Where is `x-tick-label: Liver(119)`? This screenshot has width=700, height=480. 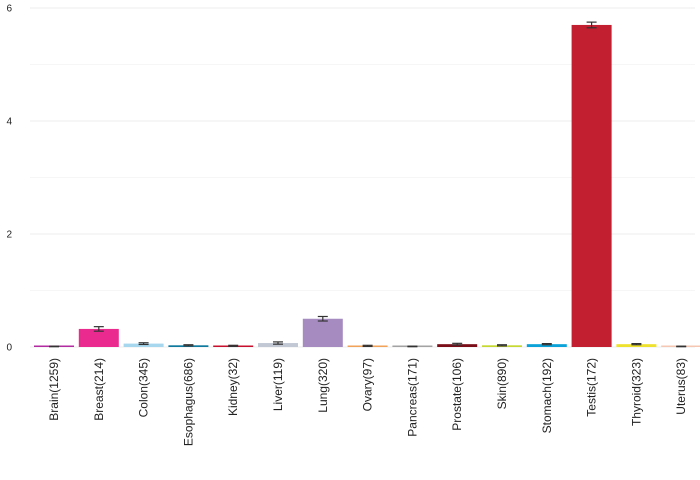 x-tick-label: Liver(119) is located at coordinates (278, 384).